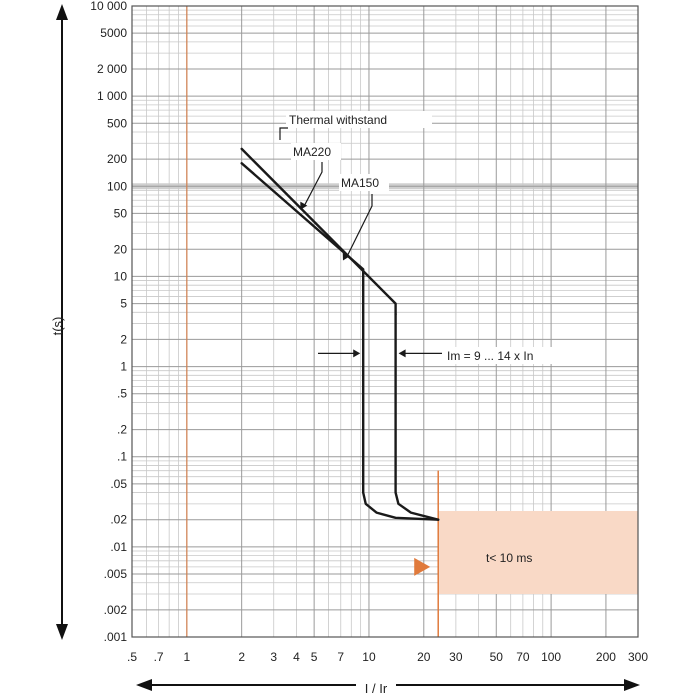 The height and width of the screenshot is (700, 700). What do you see at coordinates (340, 341) in the screenshot?
I see `curve-series-ma150` at bounding box center [340, 341].